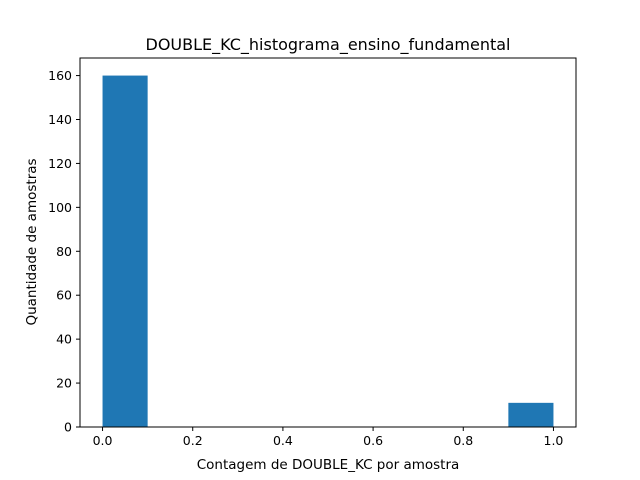  What do you see at coordinates (463, 440) in the screenshot?
I see `x-tick-label: 0.8` at bounding box center [463, 440].